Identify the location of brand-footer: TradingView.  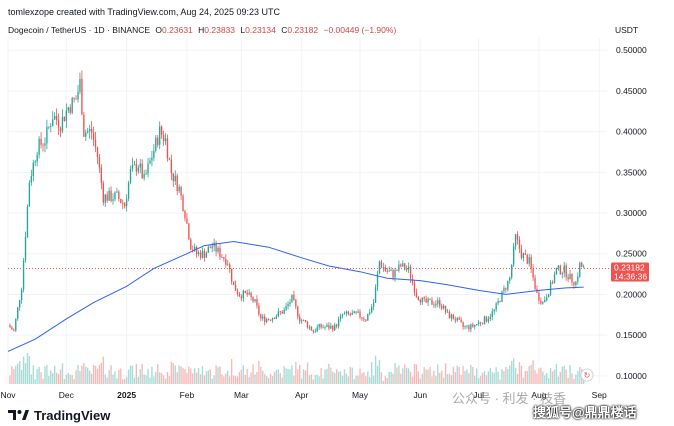
(59, 415).